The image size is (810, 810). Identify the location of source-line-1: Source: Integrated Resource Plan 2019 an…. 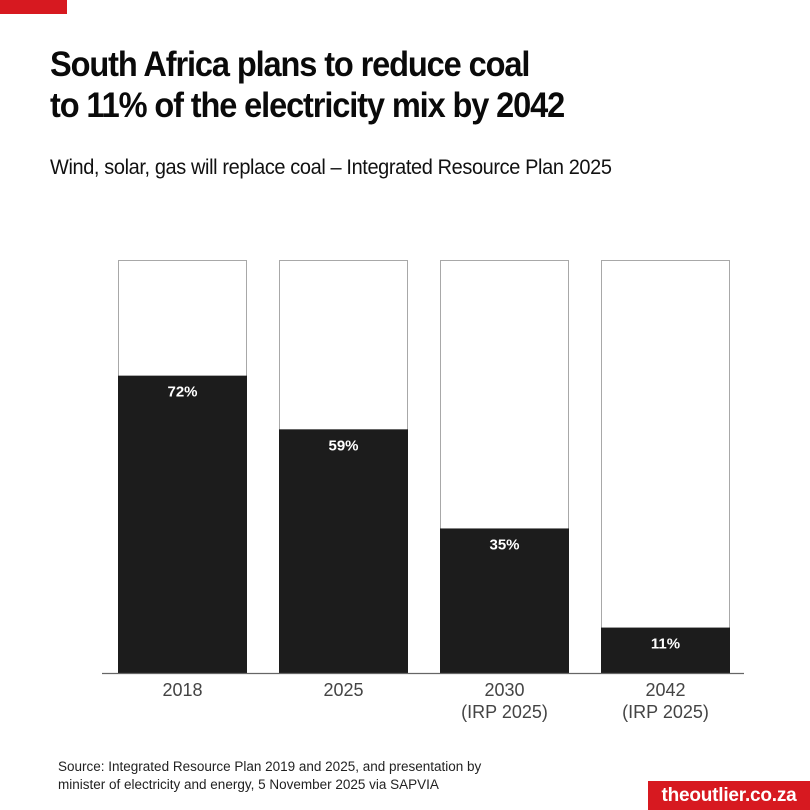
(270, 766).